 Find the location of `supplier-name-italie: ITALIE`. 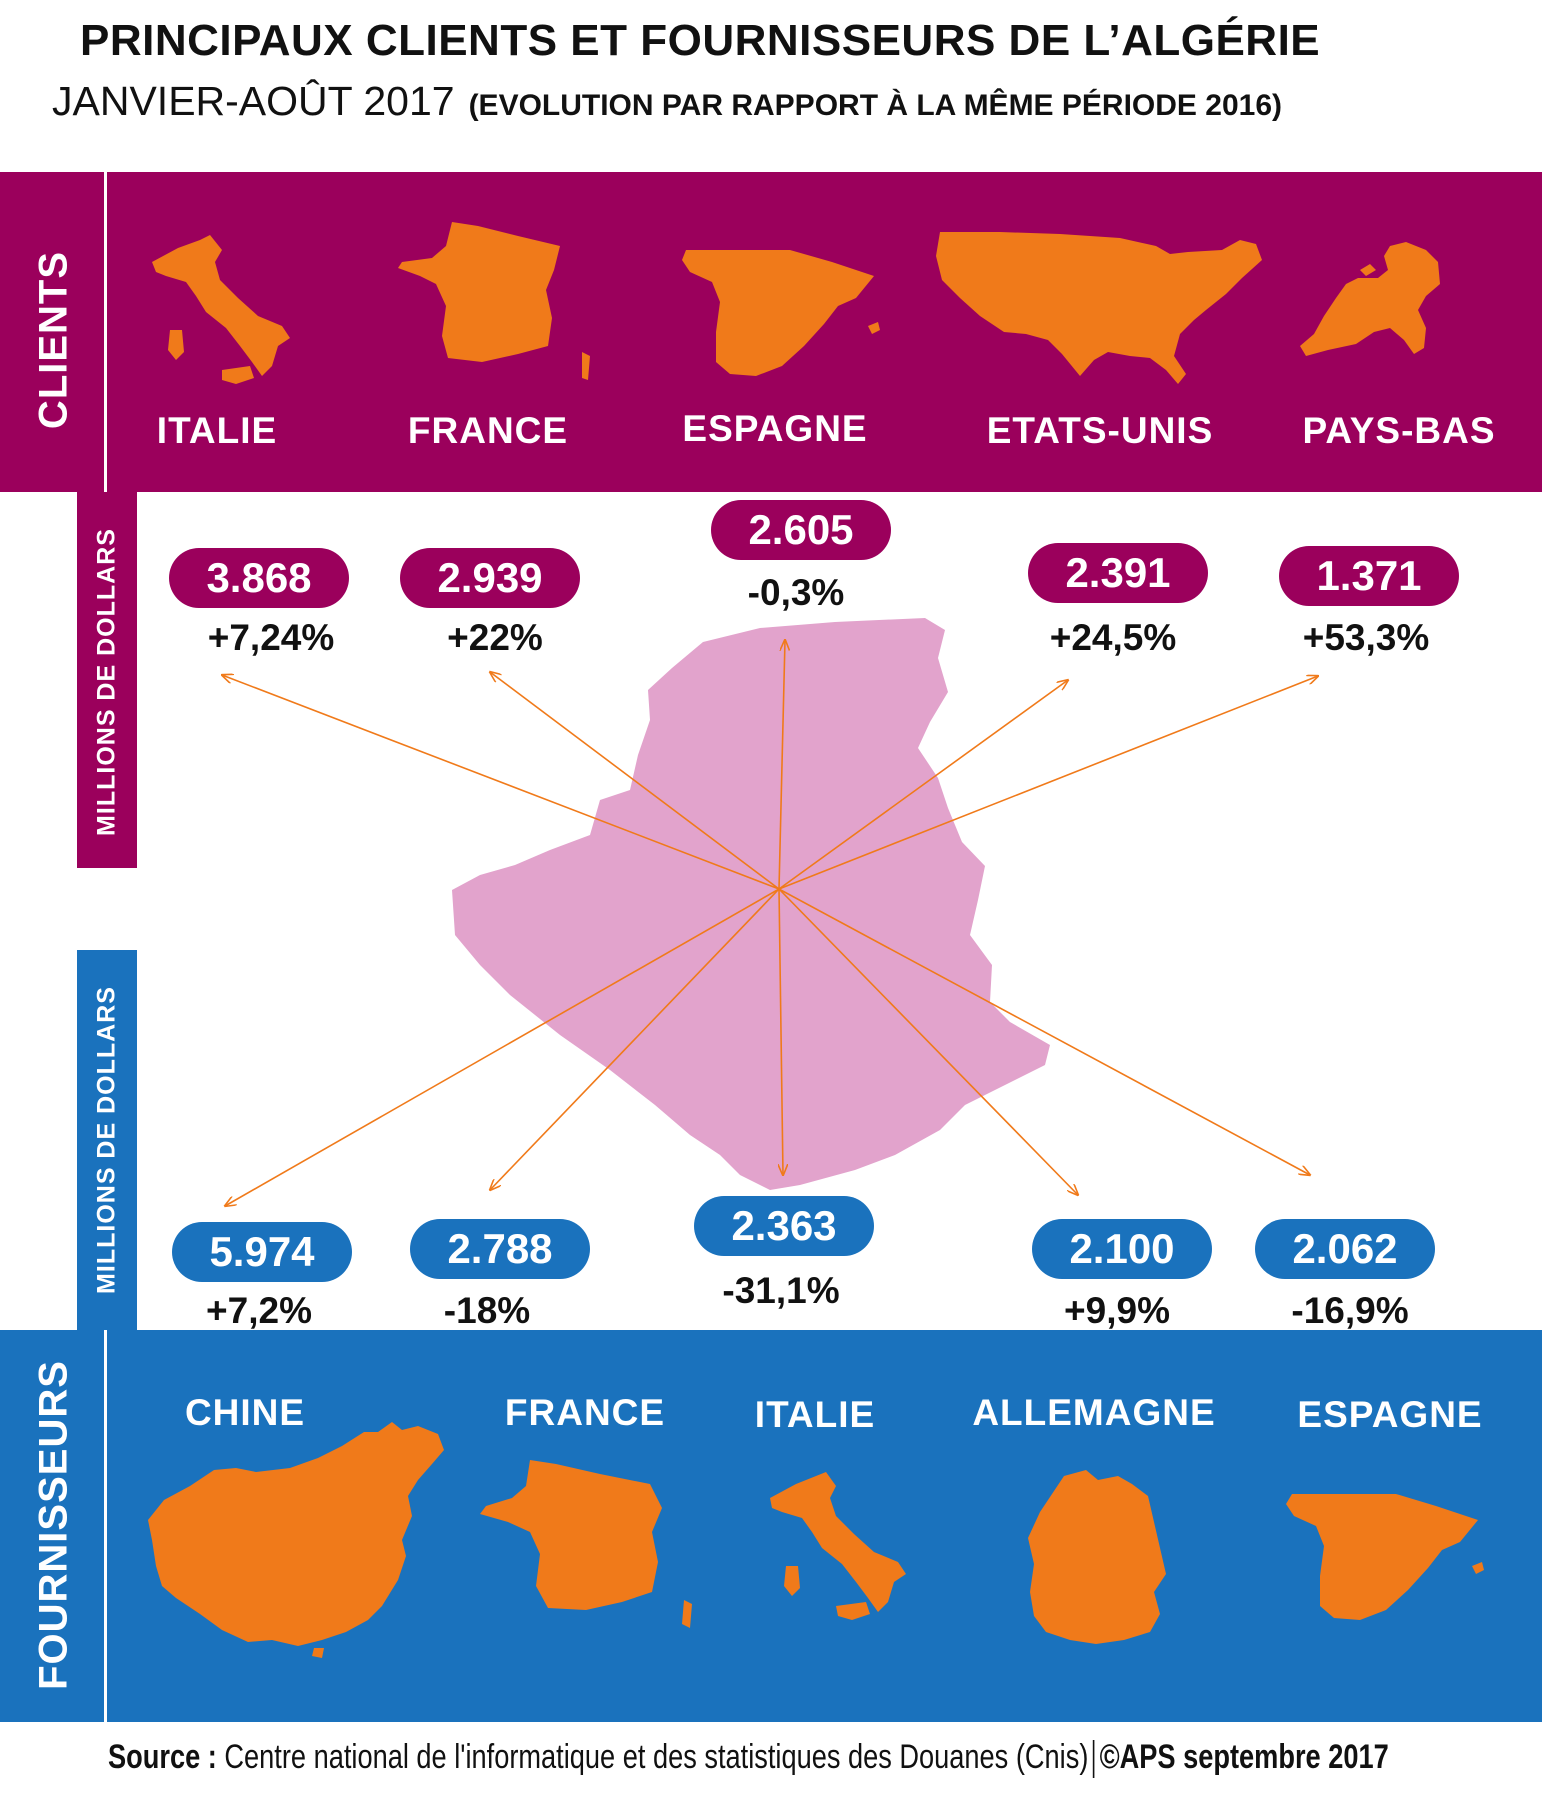

supplier-name-italie: ITALIE is located at coordinates (815, 1414).